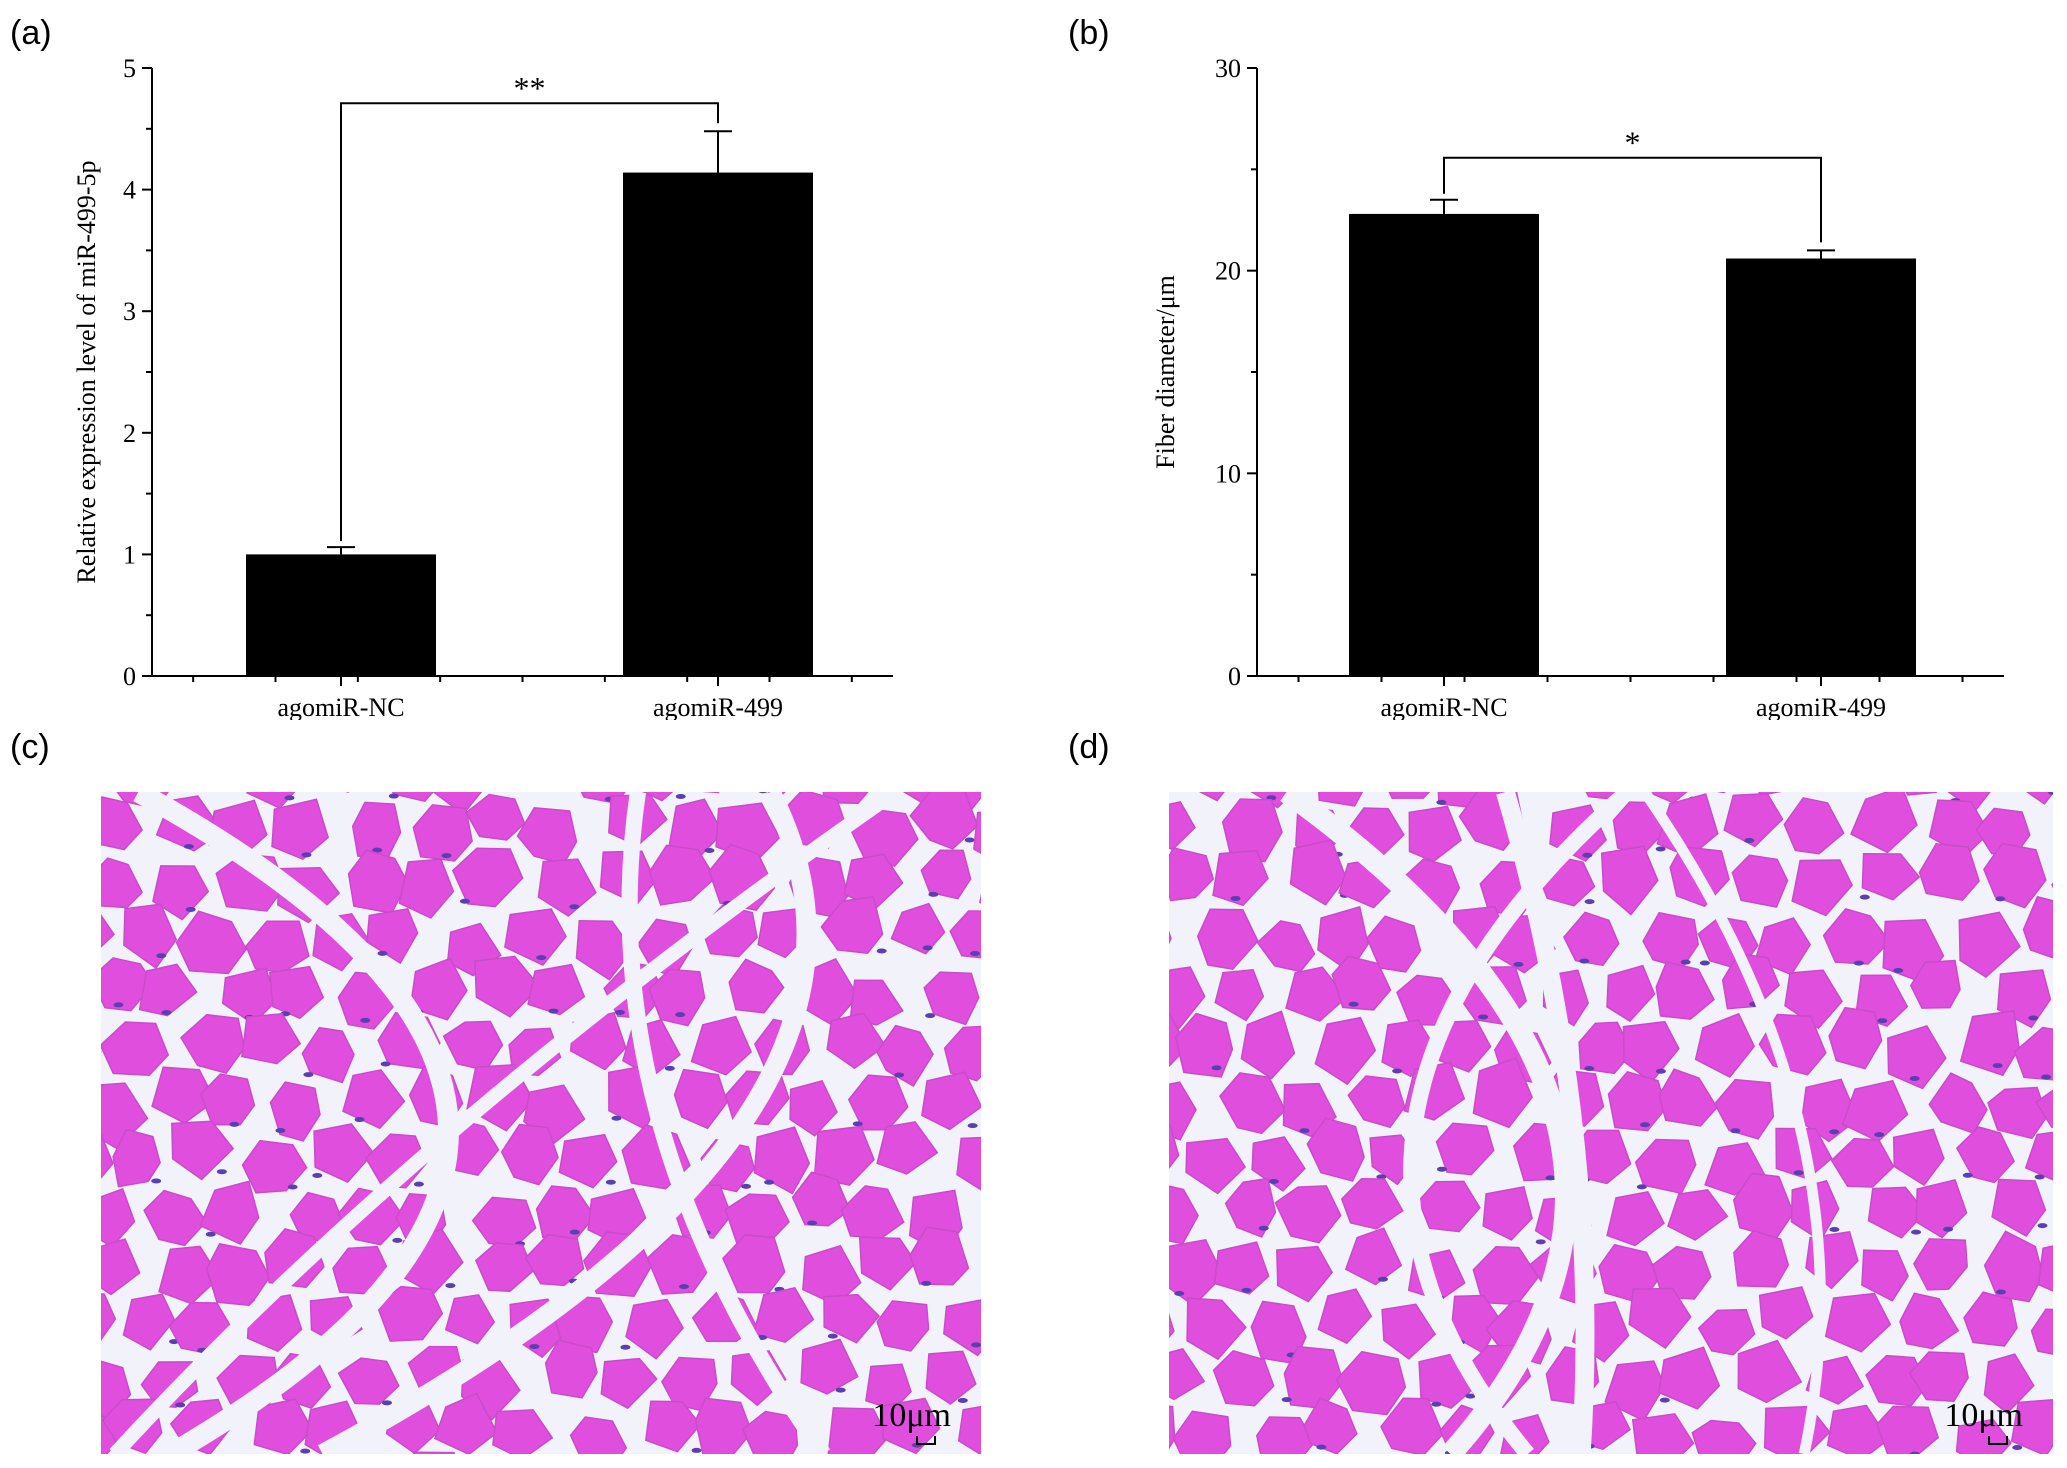 The image size is (2067, 1468). I want to click on y-tick-label: 20, so click(1228, 271).